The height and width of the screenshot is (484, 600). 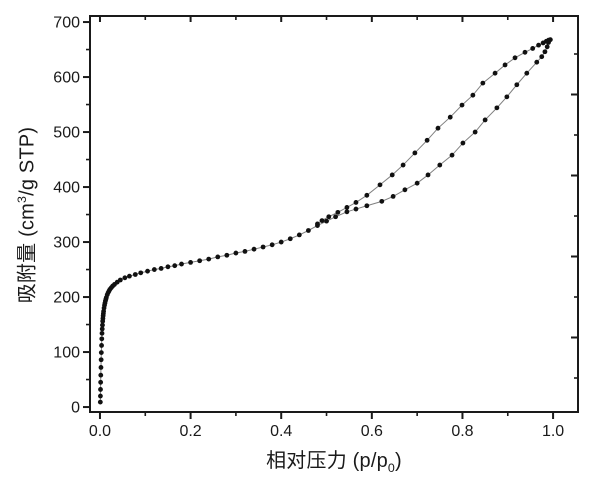 I want to click on y-tick-label: 600, so click(x=66, y=78).